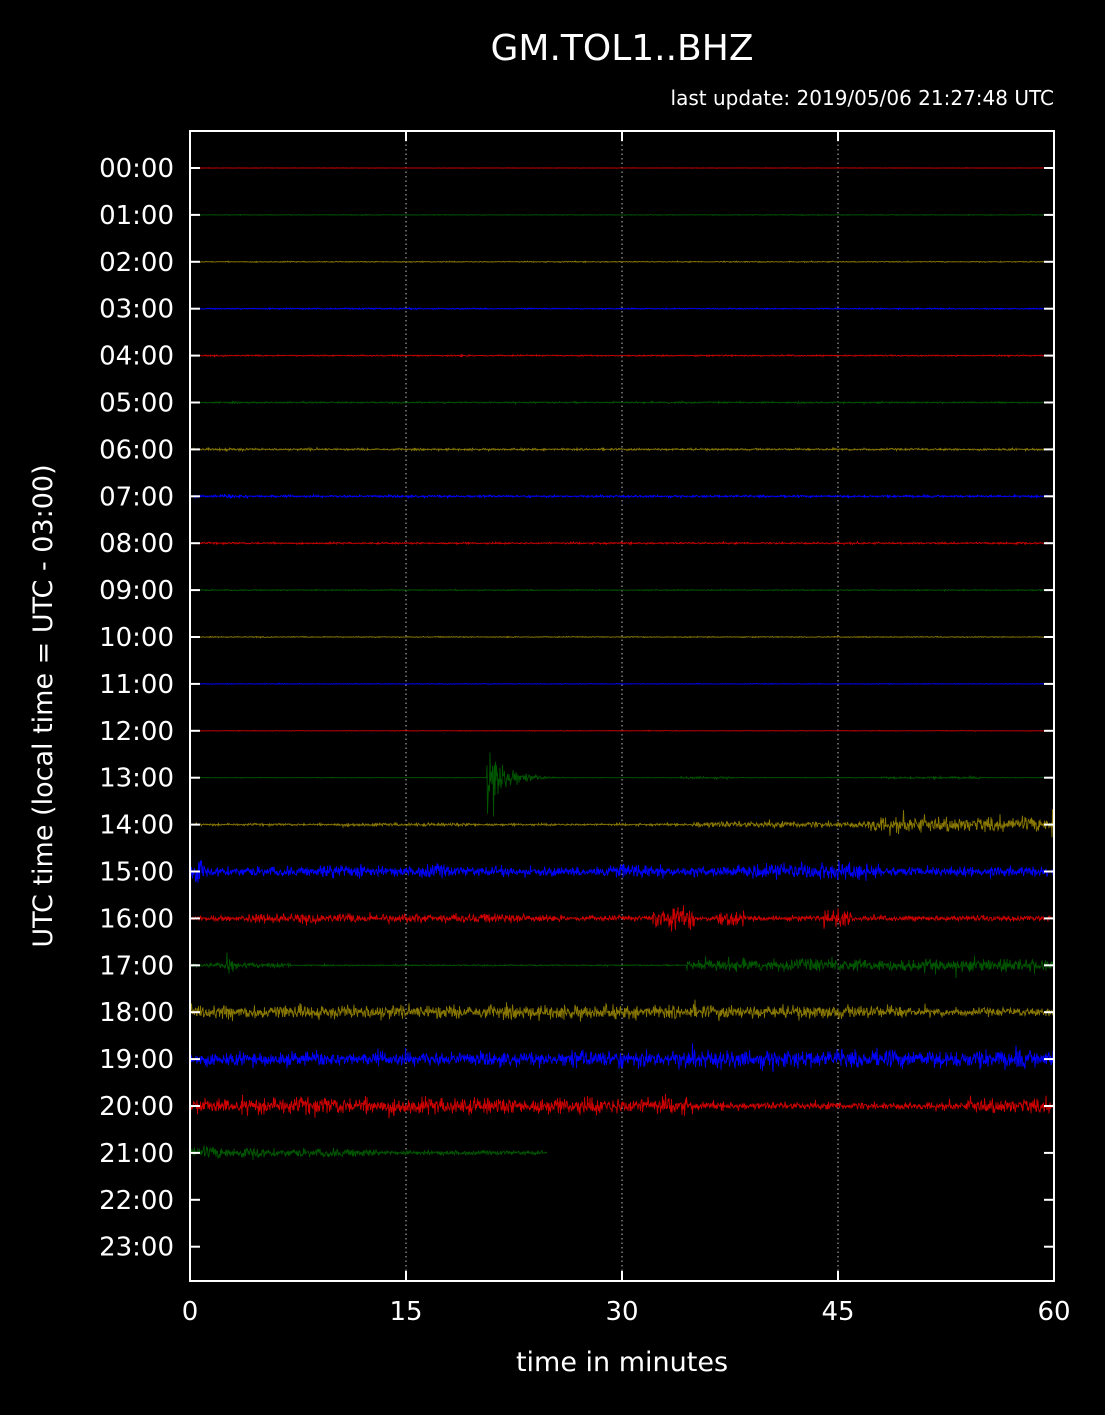 This screenshot has height=1415, width=1105. I want to click on y-tick-label: 00:00, so click(136, 169).